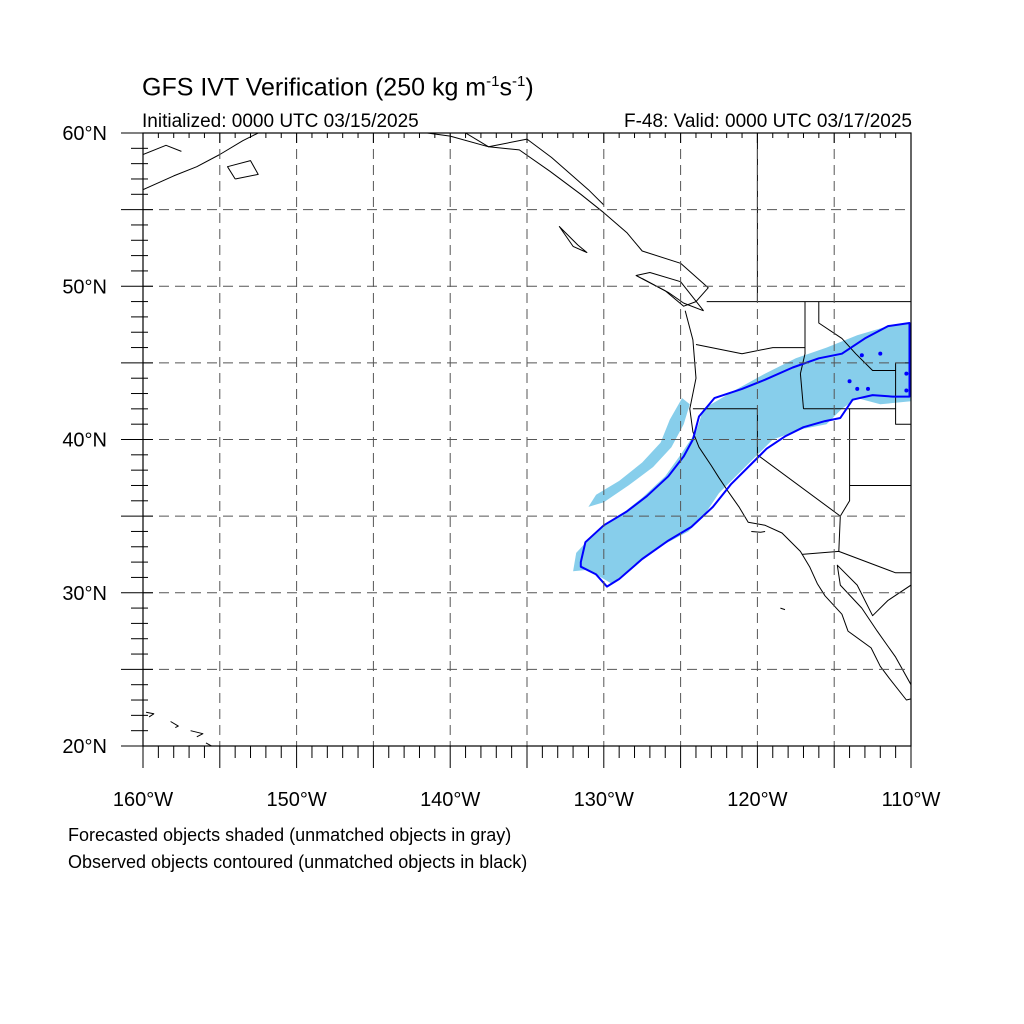 This screenshot has height=1024, width=1024. Describe the element at coordinates (84, 594) in the screenshot. I see `lat-label: 30°N` at that location.